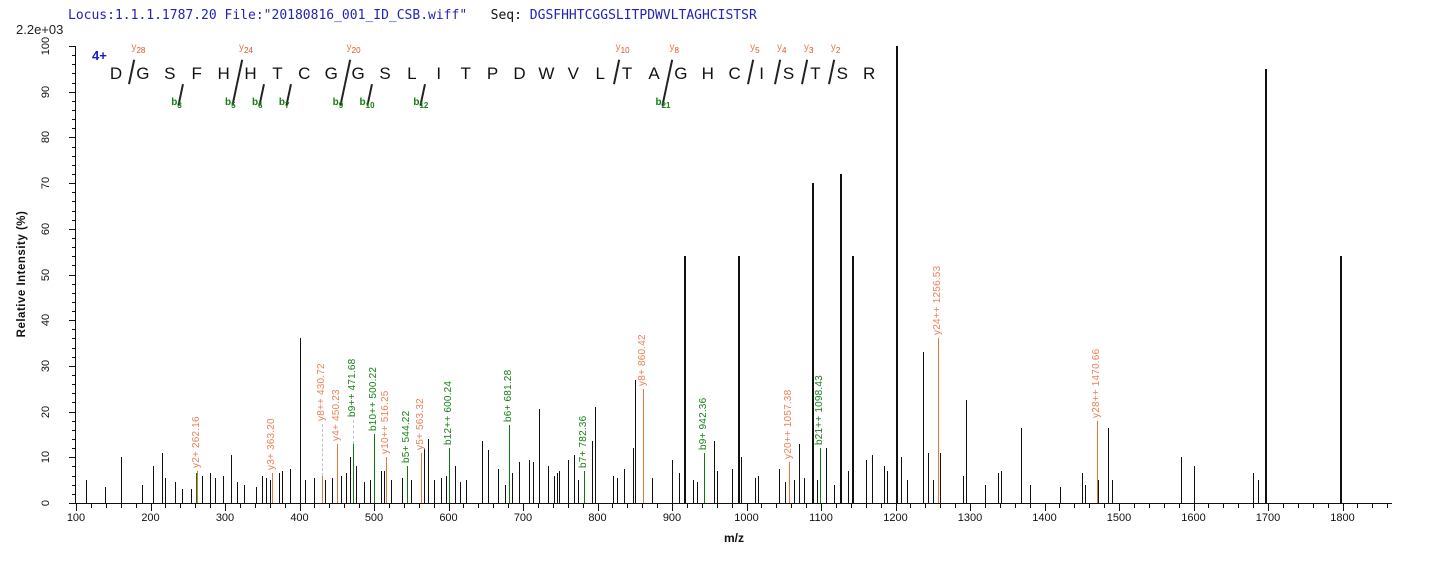 The image size is (1436, 562). Describe the element at coordinates (842, 73) in the screenshot. I see `seq-residue: S` at that location.